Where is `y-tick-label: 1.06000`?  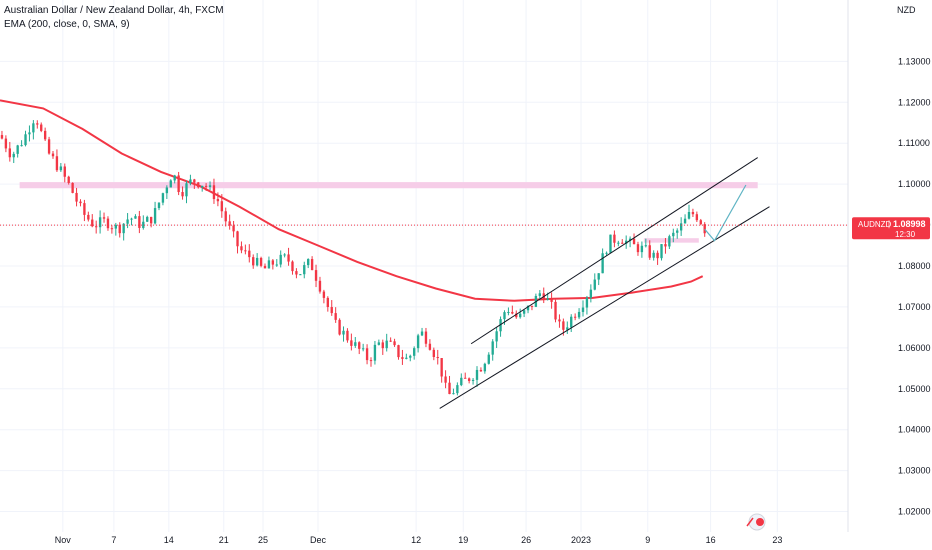 y-tick-label: 1.06000 is located at coordinates (914, 348).